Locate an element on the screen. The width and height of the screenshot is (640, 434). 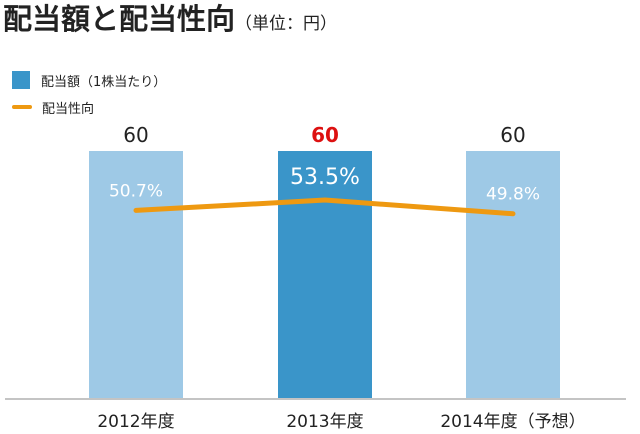
legend-item-dividend: 配当額（1株当たり） is located at coordinates (89, 80).